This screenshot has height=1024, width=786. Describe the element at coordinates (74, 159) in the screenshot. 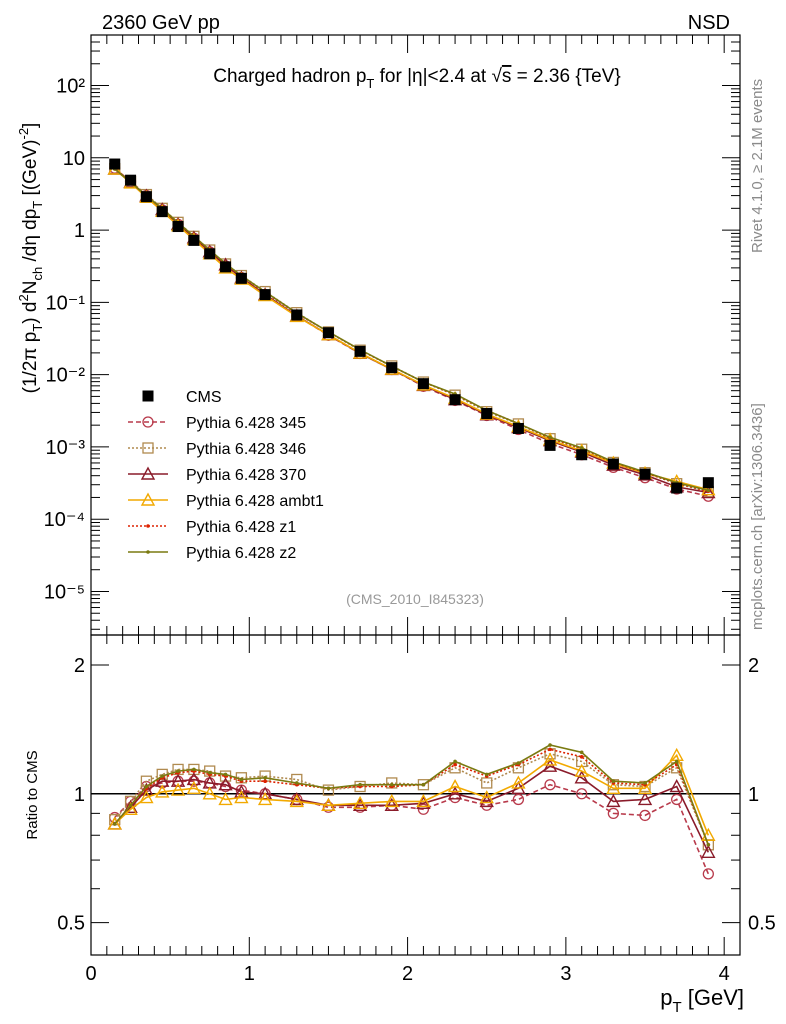

I see `y-tick-label: 10` at that location.